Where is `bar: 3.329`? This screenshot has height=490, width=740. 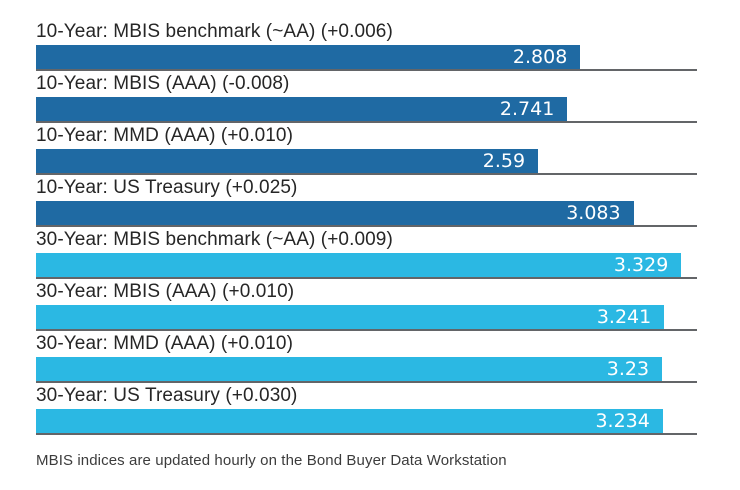
bar: 3.329 is located at coordinates (359, 265).